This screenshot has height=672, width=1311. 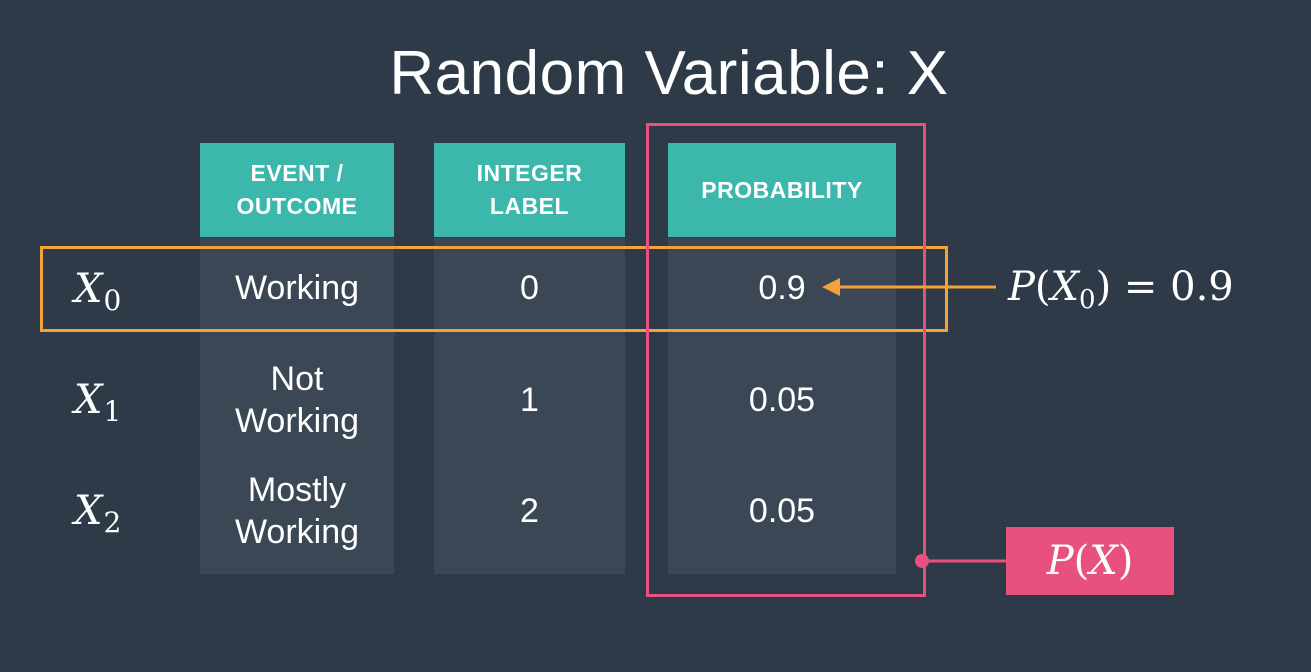 What do you see at coordinates (1103, 287) in the screenshot?
I see `eq-close: )` at bounding box center [1103, 287].